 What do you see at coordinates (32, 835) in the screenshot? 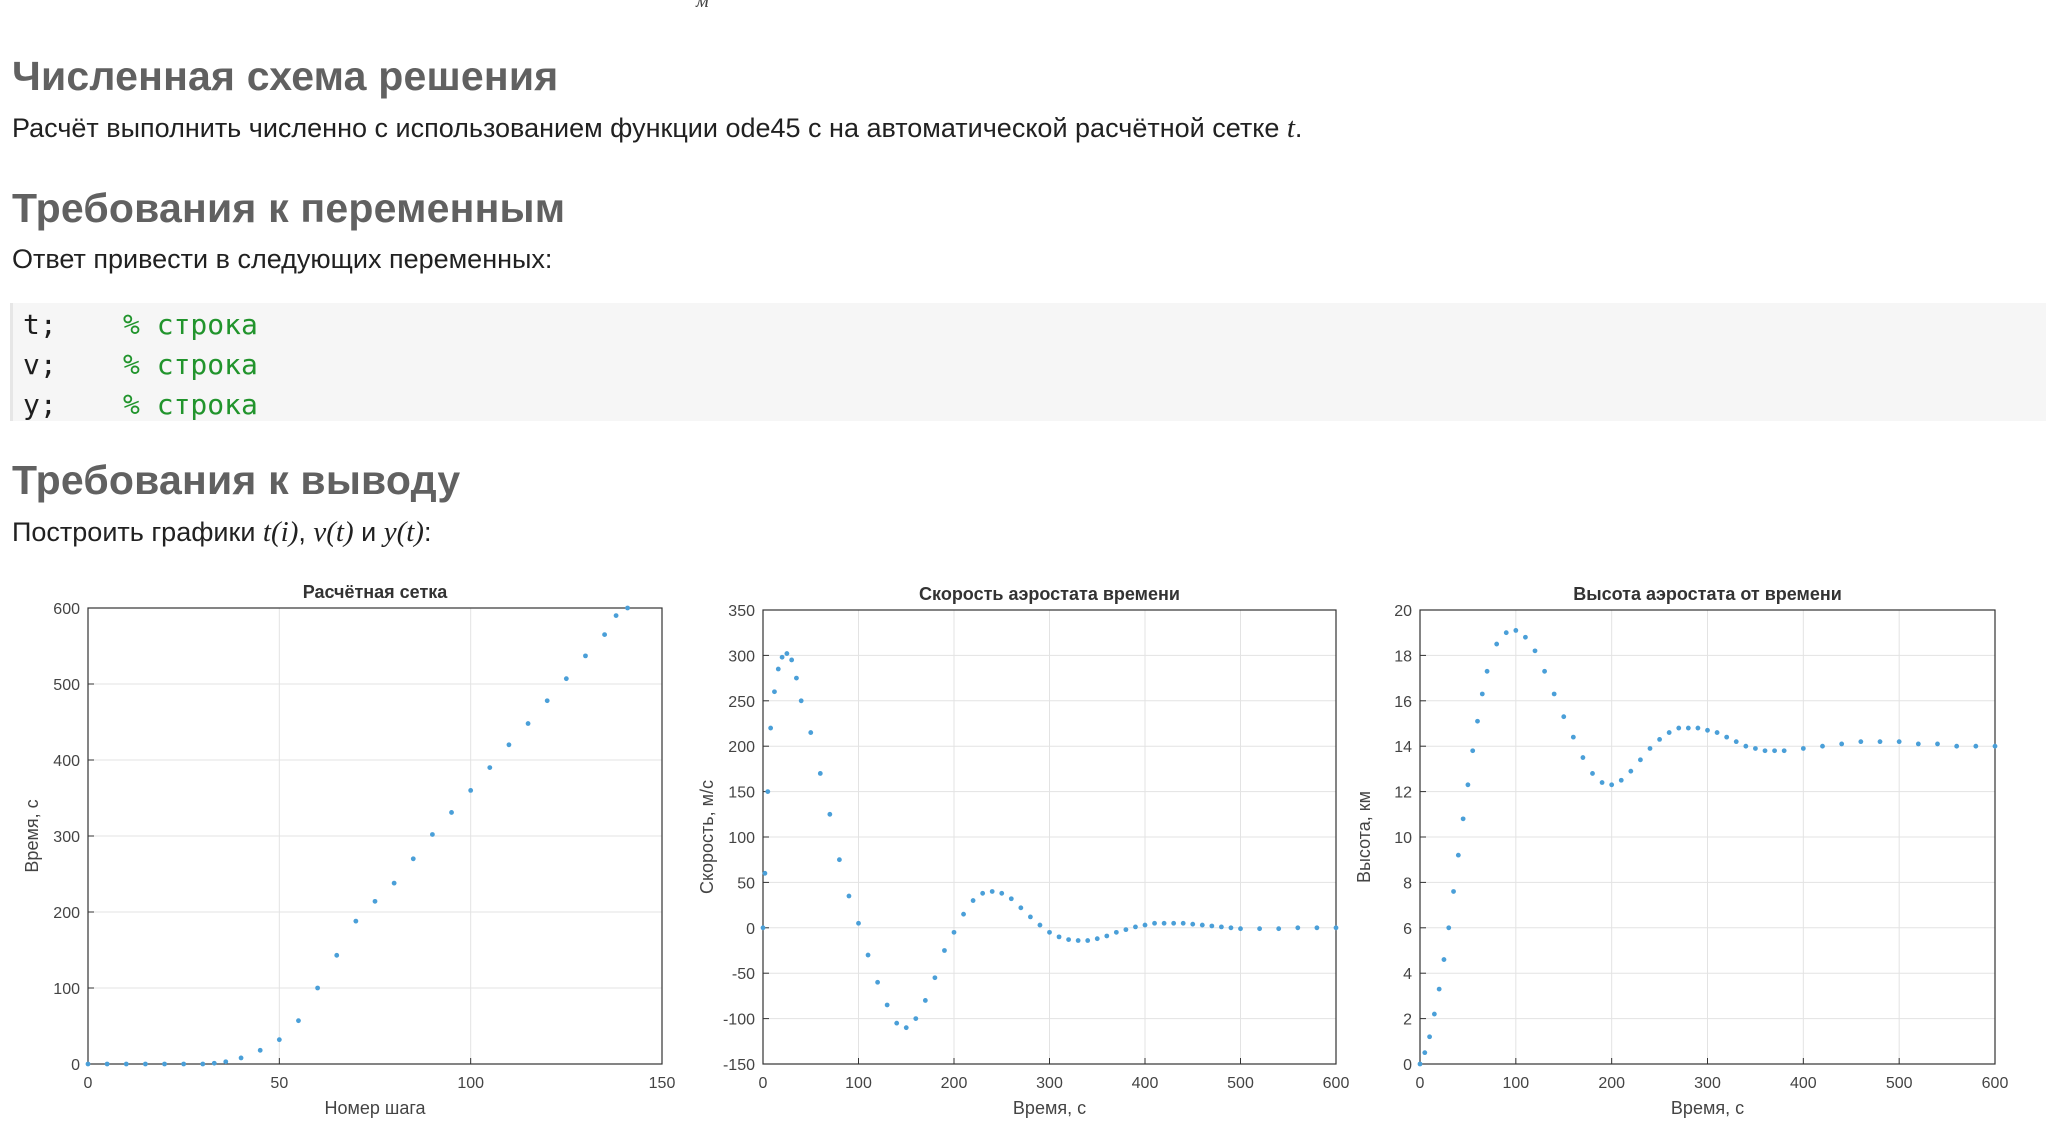
I see `y-axis-label: Время, с` at bounding box center [32, 835].